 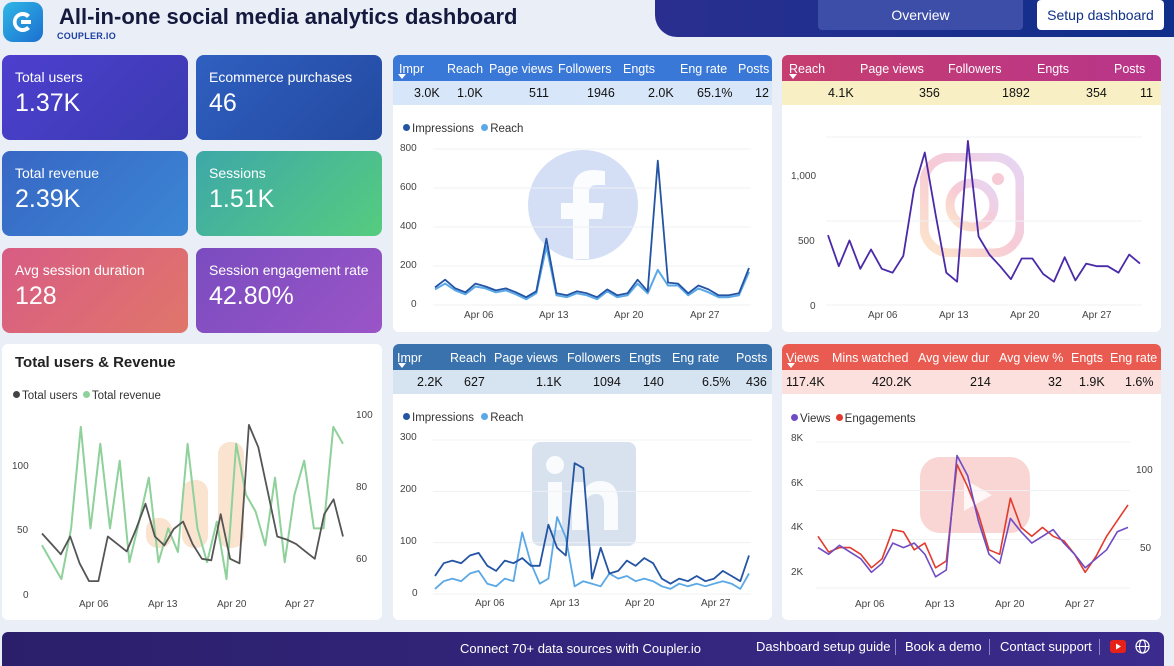 What do you see at coordinates (242, 199) in the screenshot?
I see `kpi-value: 1.51K` at bounding box center [242, 199].